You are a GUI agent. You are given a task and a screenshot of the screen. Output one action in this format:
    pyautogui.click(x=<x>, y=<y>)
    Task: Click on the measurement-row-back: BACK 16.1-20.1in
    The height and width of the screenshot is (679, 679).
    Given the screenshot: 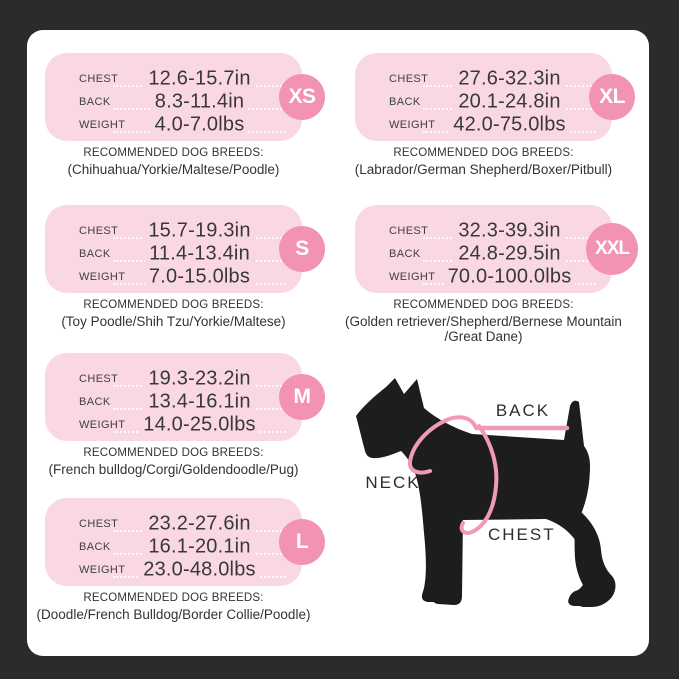 What is the action you would take?
    pyautogui.click(x=173, y=547)
    